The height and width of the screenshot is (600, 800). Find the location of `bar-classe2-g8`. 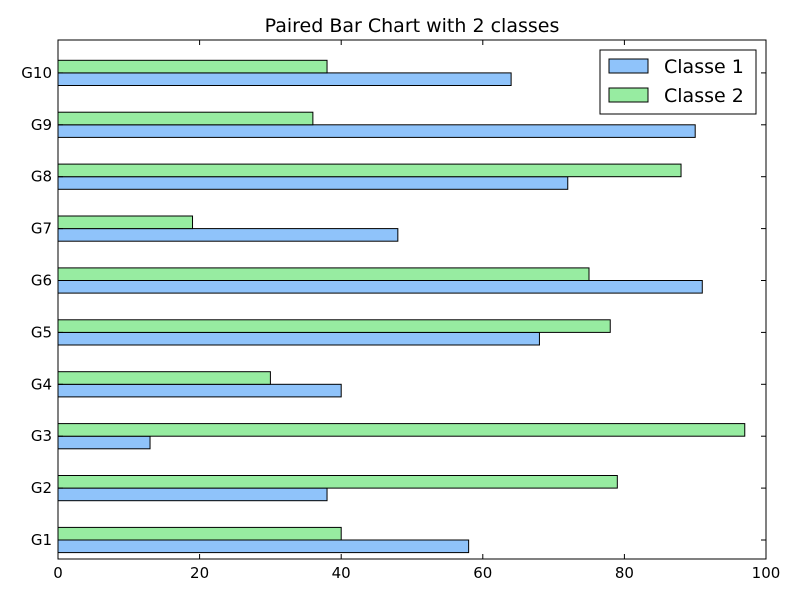

bar-classe2-g8 is located at coordinates (369, 170).